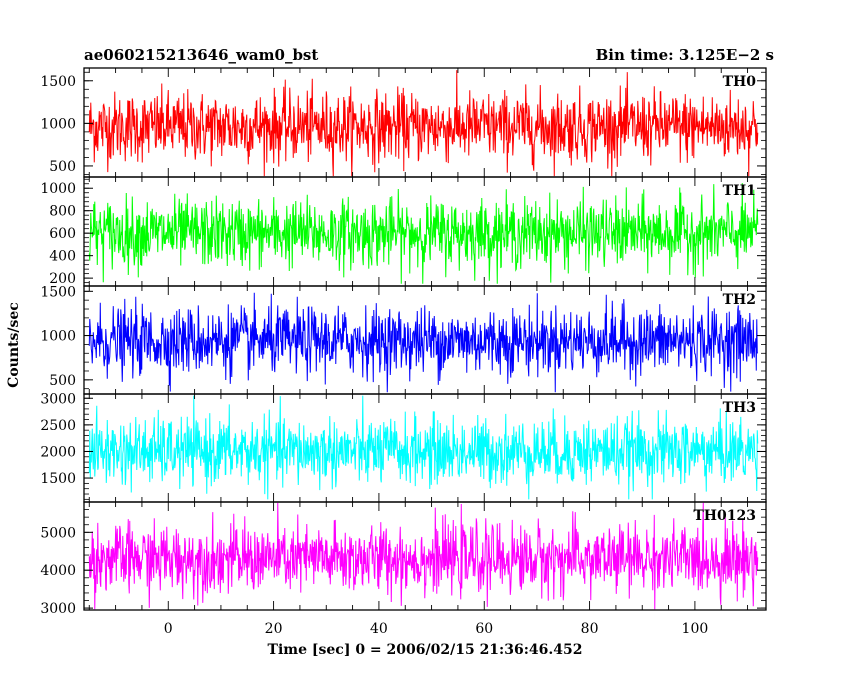 This screenshot has height=680, width=850. Describe the element at coordinates (58, 426) in the screenshot. I see `y-tick-label: 2500` at that location.